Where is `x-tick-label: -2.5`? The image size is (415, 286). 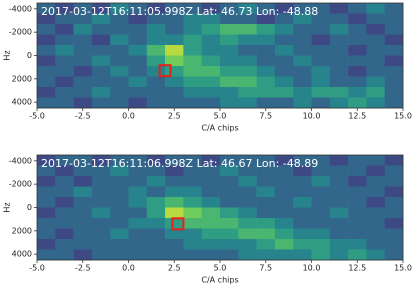
x-tick-label: -2.5 is located at coordinates (83, 116).